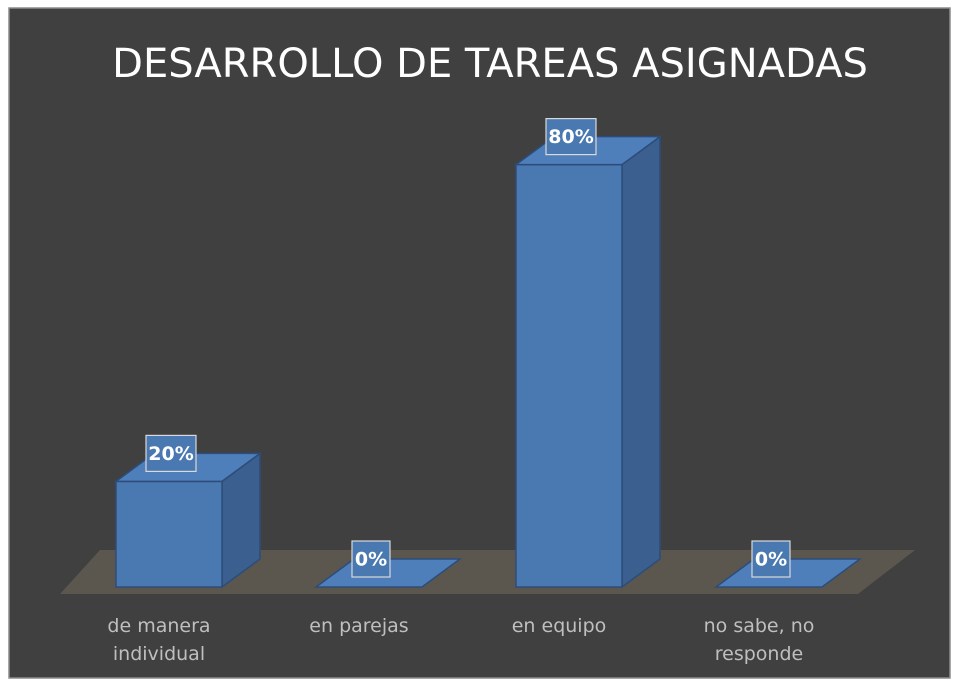 The image size is (959, 685). What do you see at coordinates (759, 640) in the screenshot?
I see `x-tick-label: no sabe, no responde` at bounding box center [759, 640].